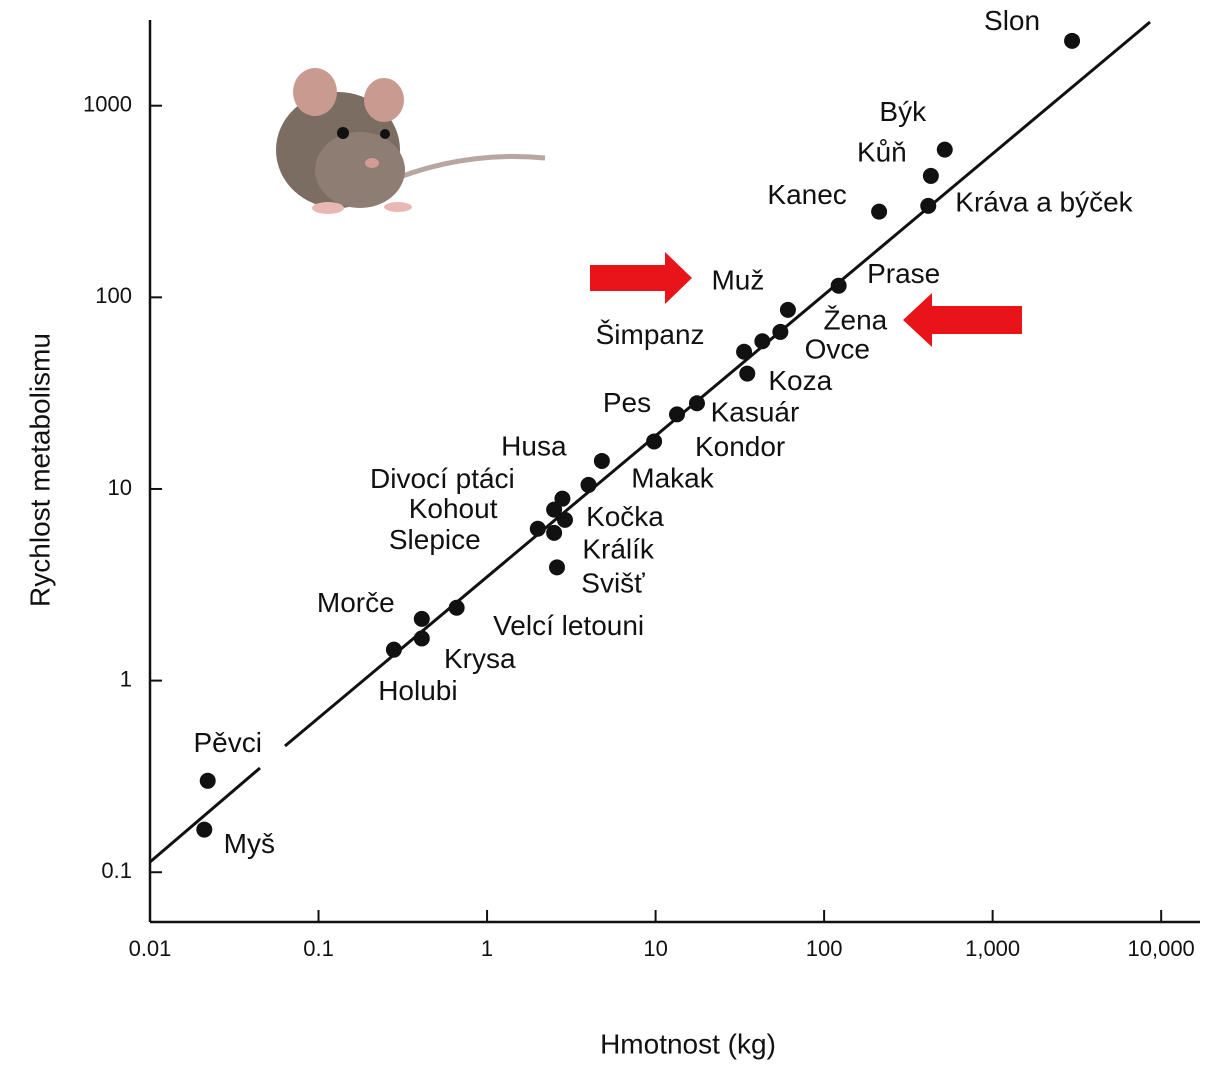 The height and width of the screenshot is (1069, 1230). What do you see at coordinates (688, 1043) in the screenshot?
I see `x-axis-label: Hmotnost (kg)` at bounding box center [688, 1043].